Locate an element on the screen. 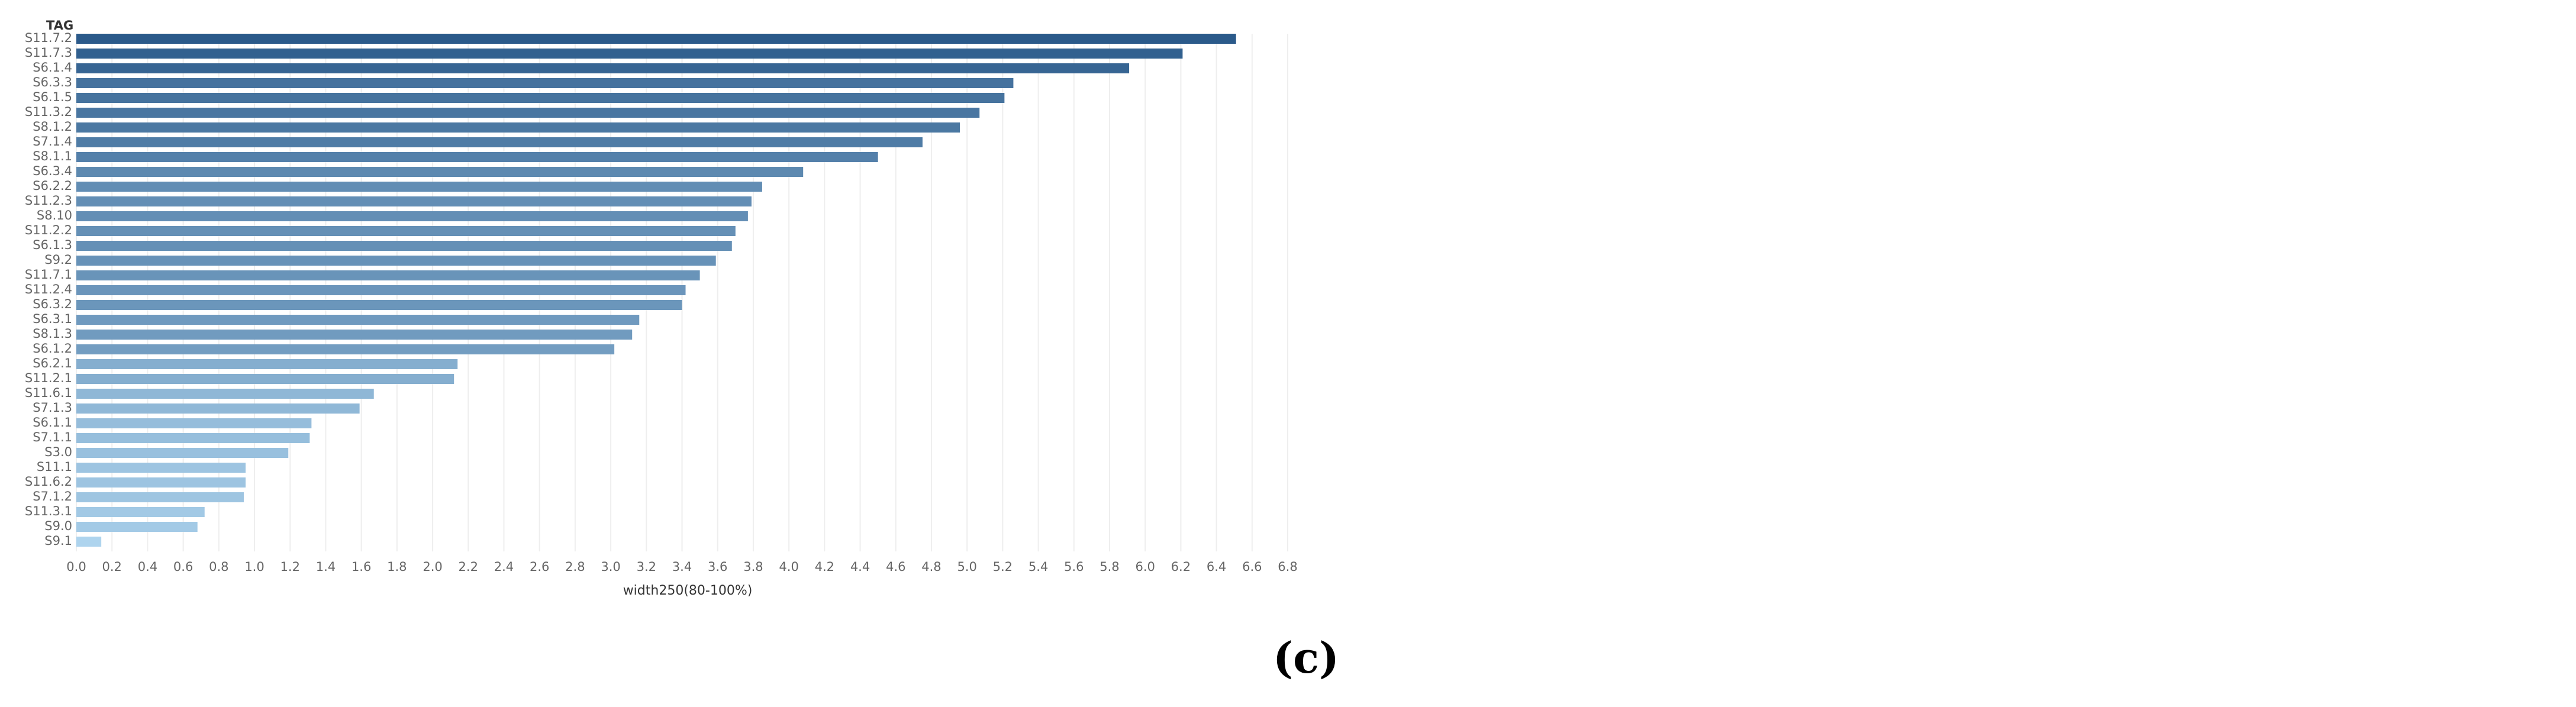 Image resolution: width=2576 pixels, height=707 pixels. x-tick-label: 0.0 is located at coordinates (76, 567).